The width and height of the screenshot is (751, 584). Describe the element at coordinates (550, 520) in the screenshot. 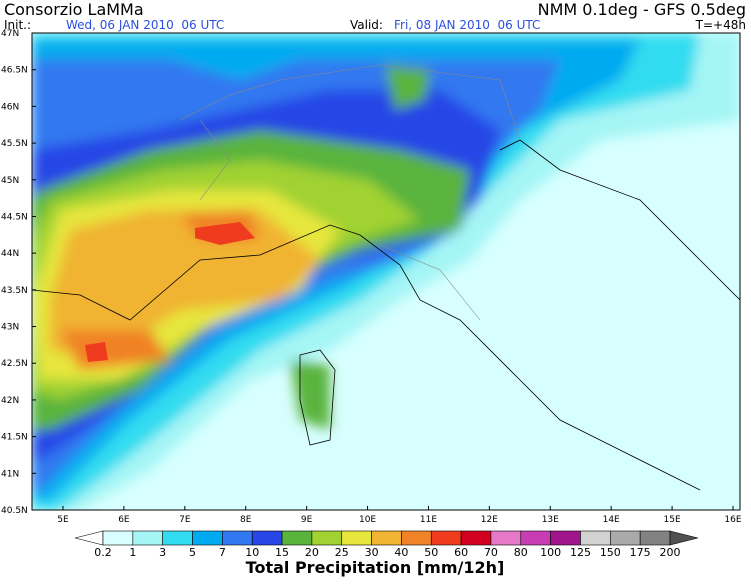

I see `lon-label: 13E` at that location.